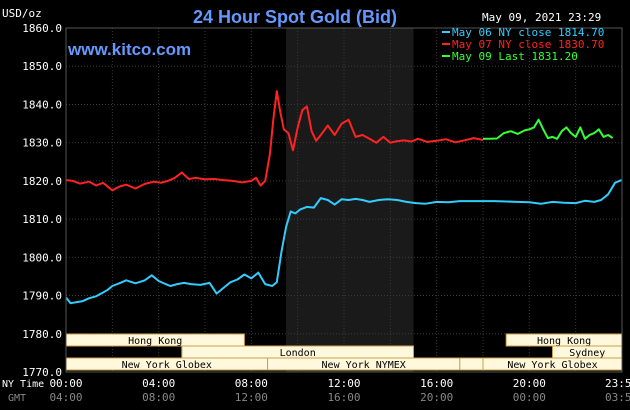  I want to click on legend-entry: May 09 Last 1831.20, so click(515, 56).